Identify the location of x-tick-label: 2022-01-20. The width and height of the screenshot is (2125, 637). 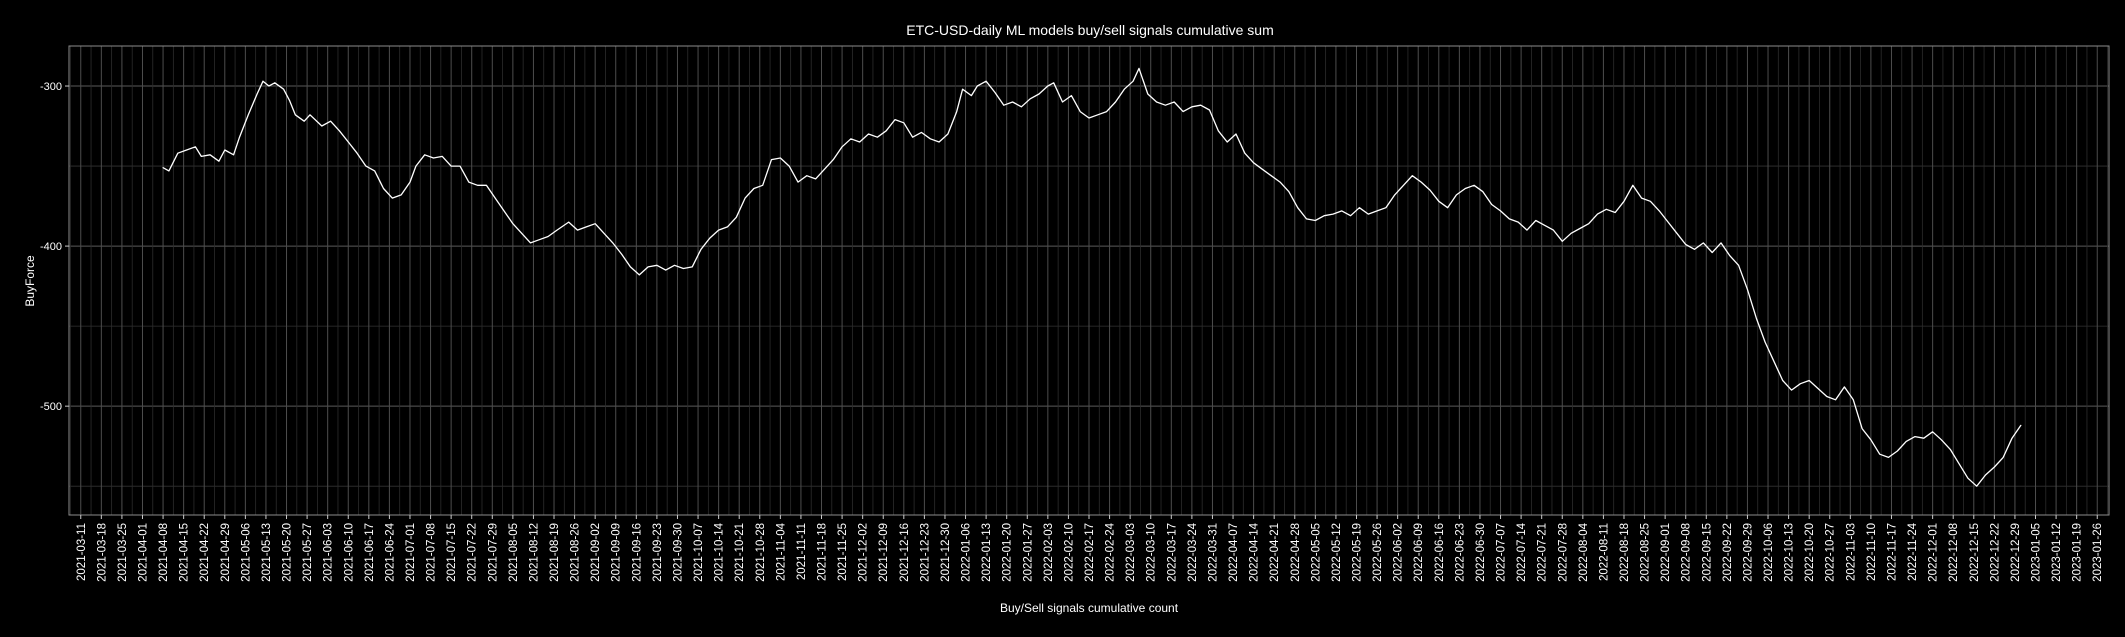
(1008, 552).